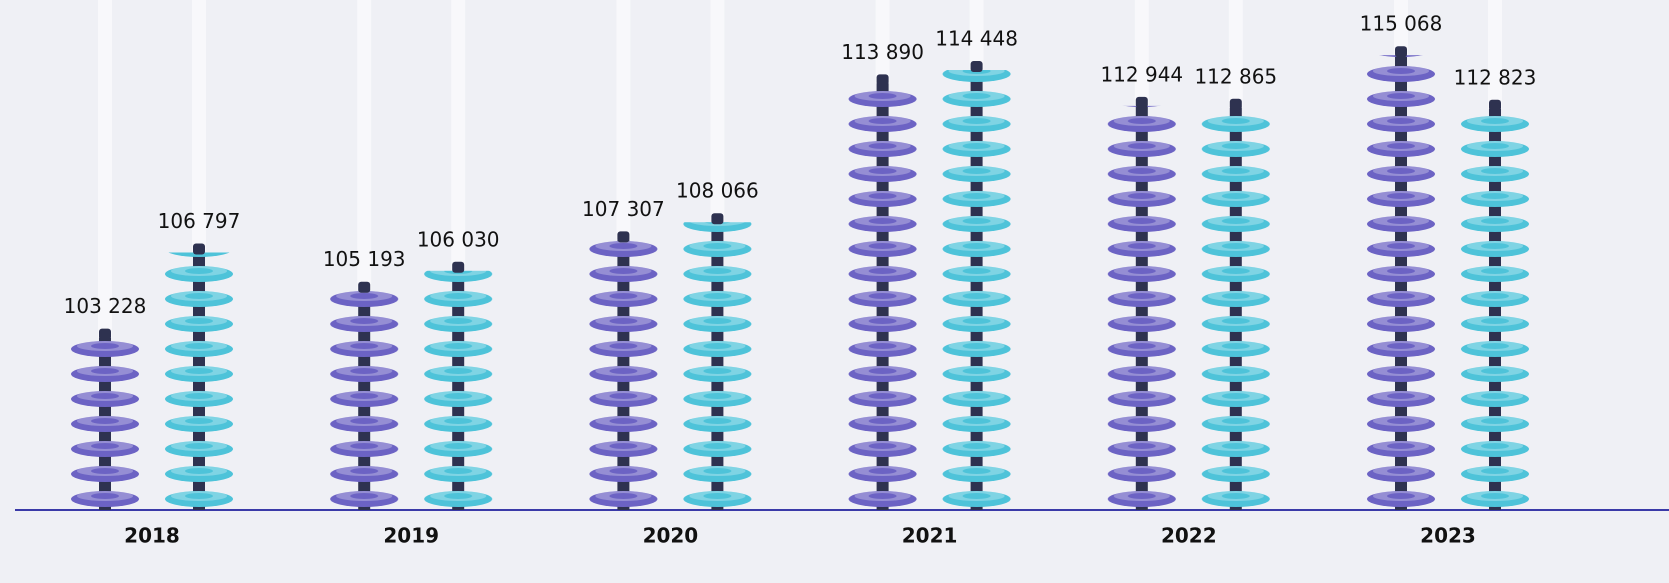 This screenshot has height=583, width=1669. I want to click on value-label: 106 797, so click(199, 221).